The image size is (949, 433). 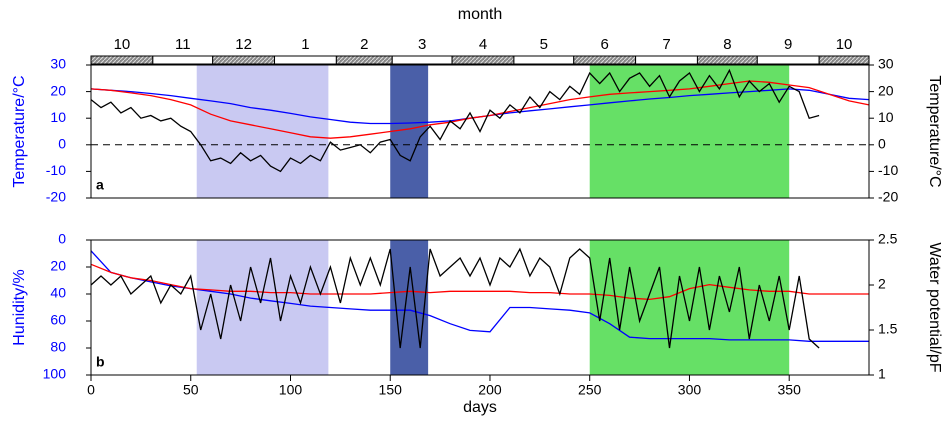 I want to click on y2-tick-label: 2, so click(x=882, y=284).